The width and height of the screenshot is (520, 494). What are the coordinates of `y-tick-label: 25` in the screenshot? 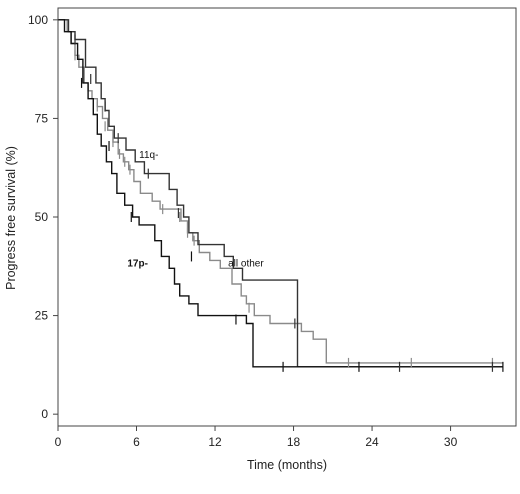 It's located at (42, 316).